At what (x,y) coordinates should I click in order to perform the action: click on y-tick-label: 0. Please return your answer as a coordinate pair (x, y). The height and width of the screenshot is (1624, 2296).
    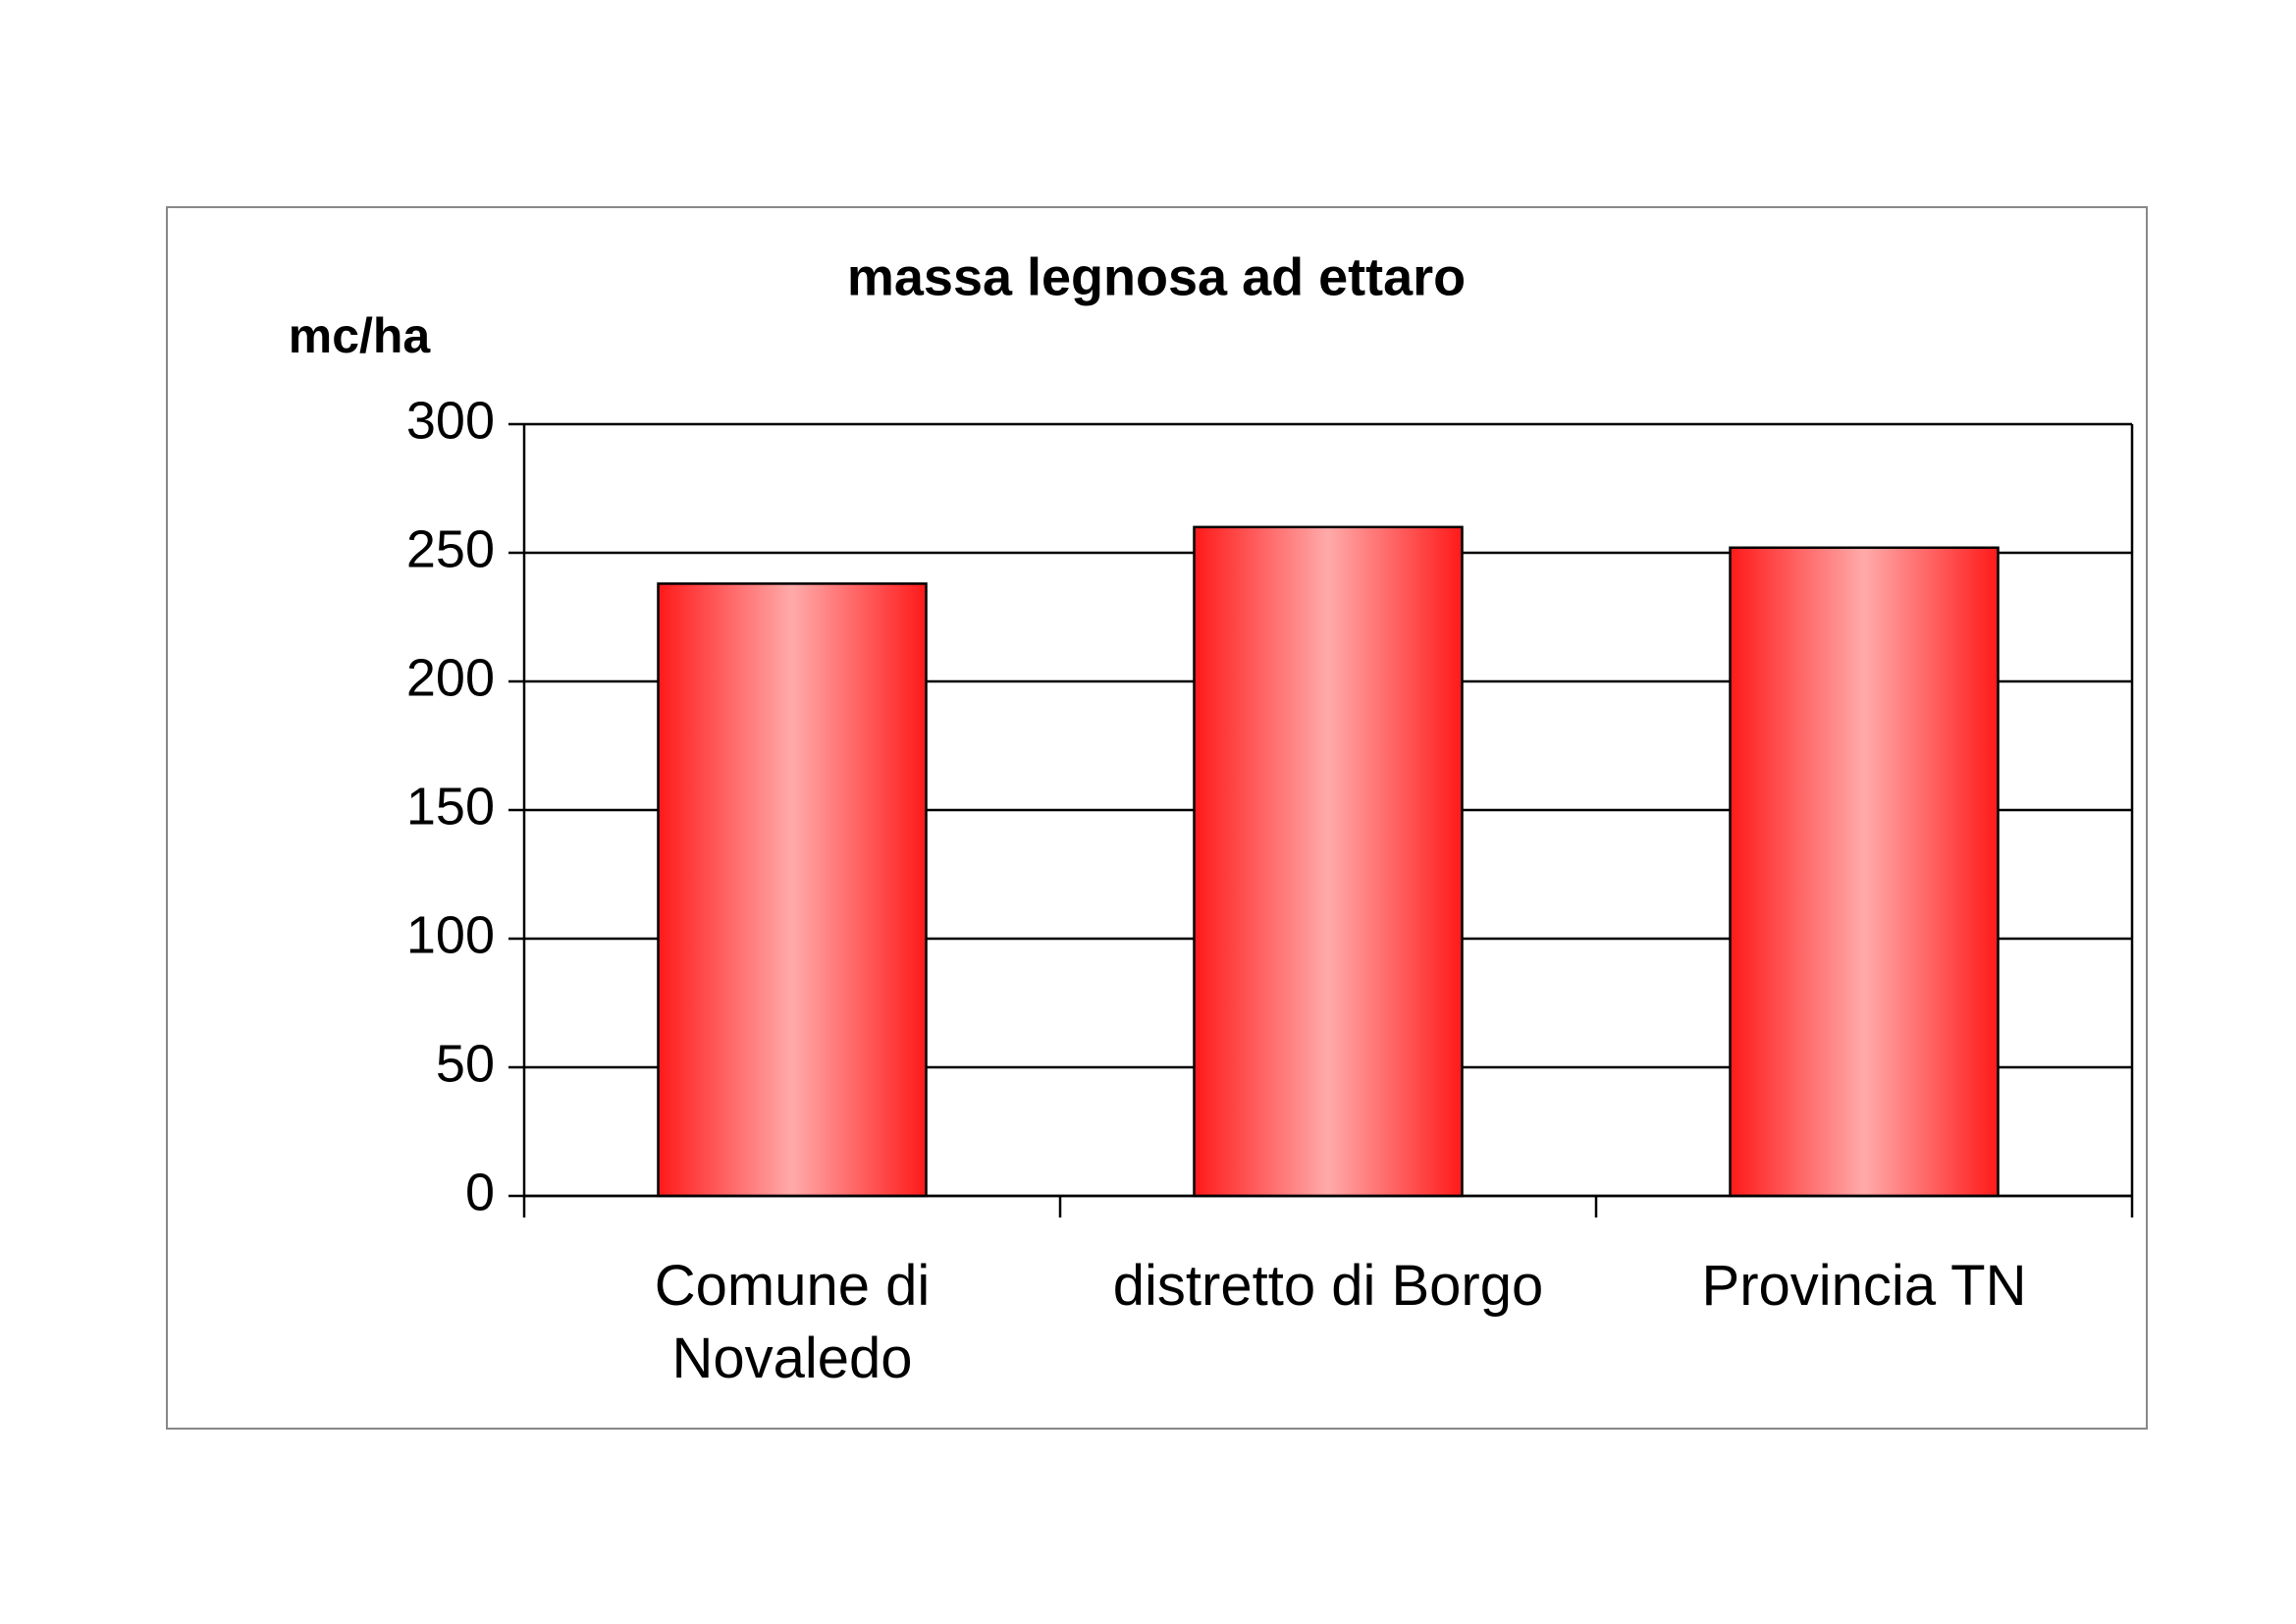
    Looking at the image, I should click on (480, 1192).